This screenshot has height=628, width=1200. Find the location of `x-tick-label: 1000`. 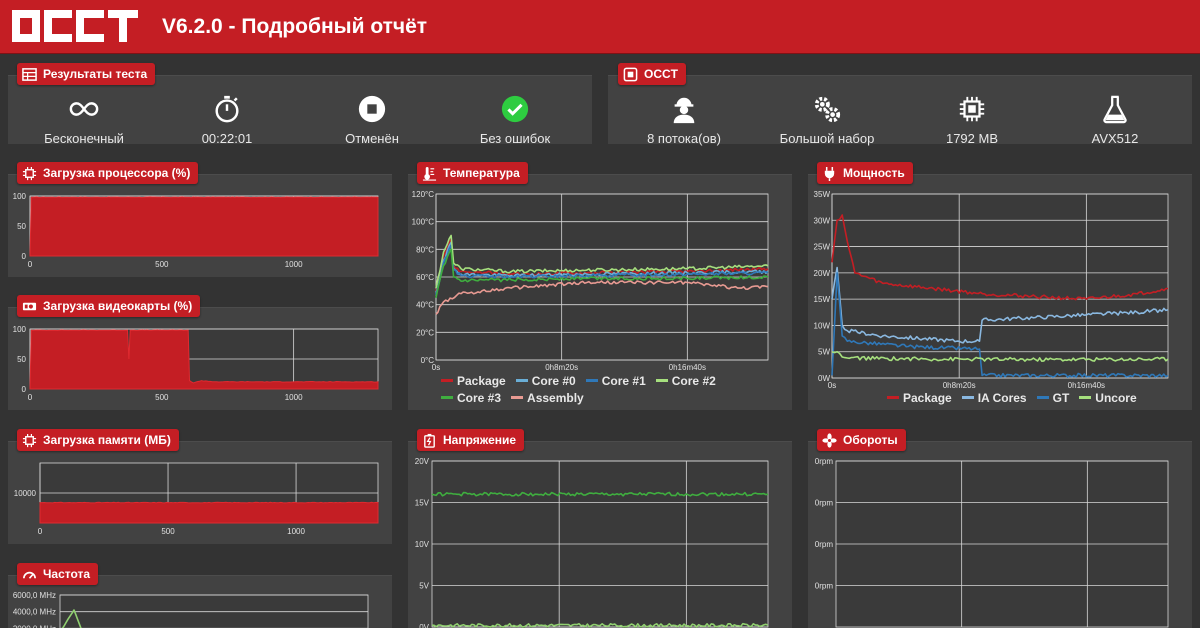

x-tick-label: 1000 is located at coordinates (294, 264).